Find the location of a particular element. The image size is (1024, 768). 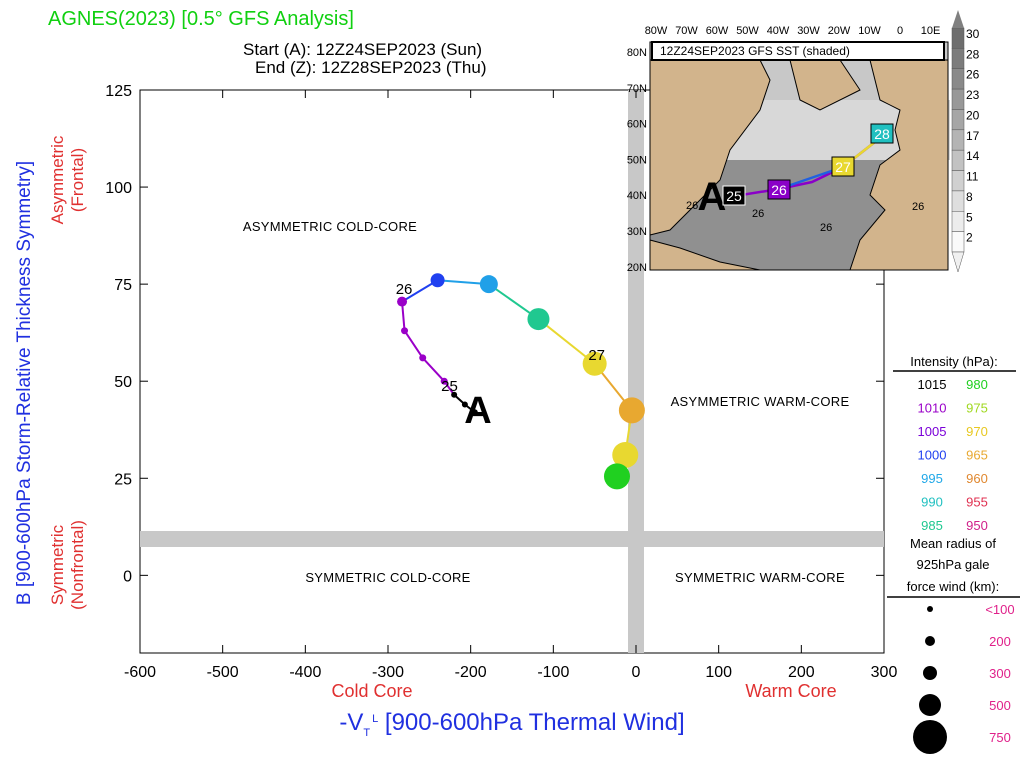

x-tick-label: -600 is located at coordinates (140, 672).